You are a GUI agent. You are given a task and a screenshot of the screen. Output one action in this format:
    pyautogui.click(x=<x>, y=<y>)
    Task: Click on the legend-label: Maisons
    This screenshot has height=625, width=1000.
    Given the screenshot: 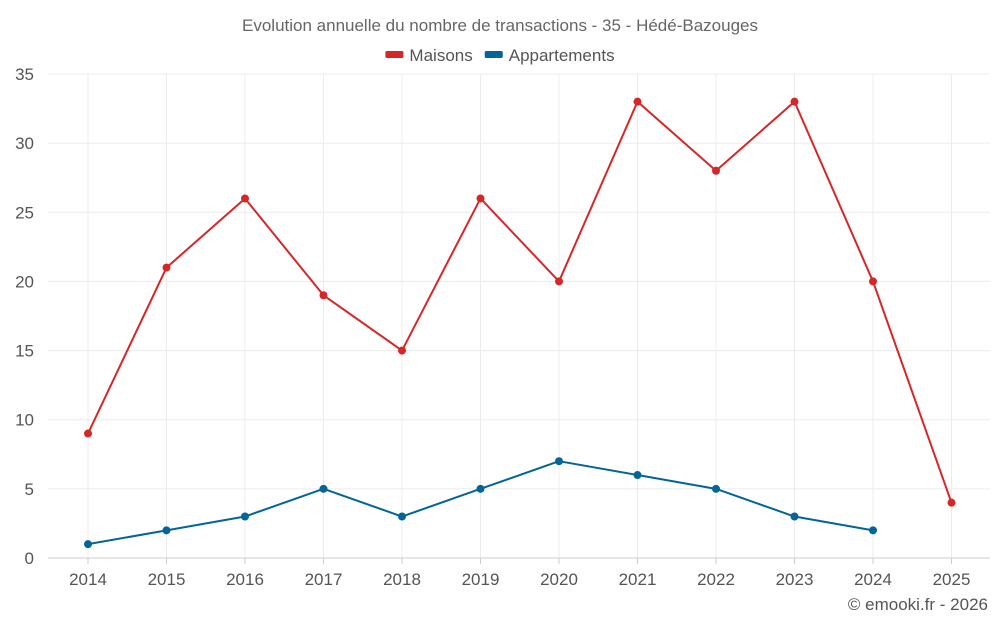 What is the action you would take?
    pyautogui.click(x=440, y=55)
    